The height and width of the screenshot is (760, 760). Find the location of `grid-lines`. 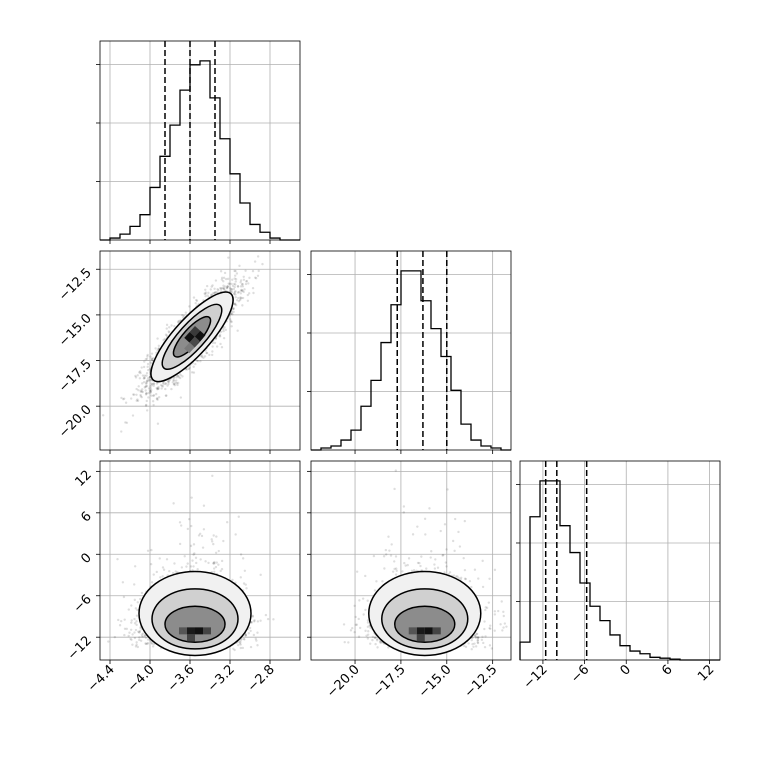

grid-lines is located at coordinates (200, 350).